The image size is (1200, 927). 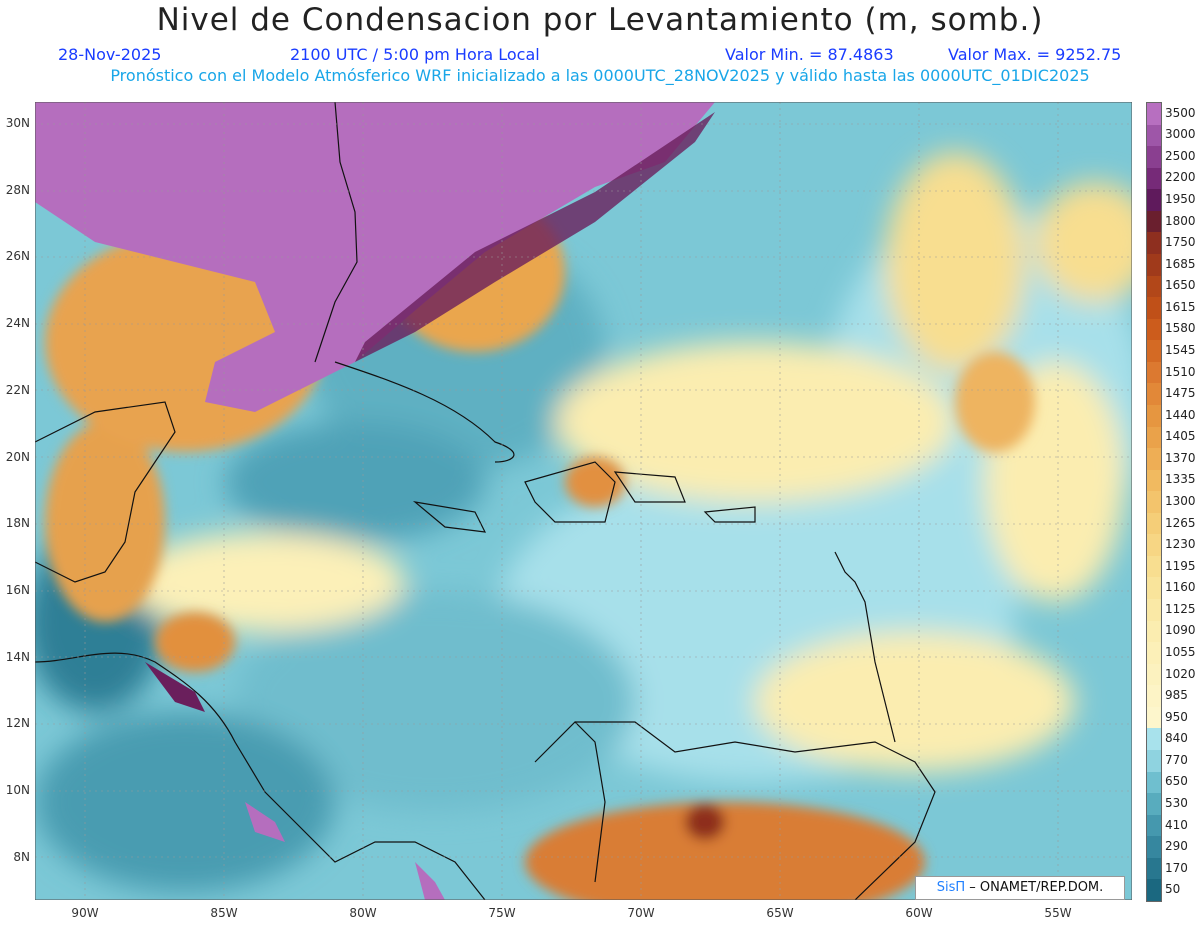 What do you see at coordinates (1180, 522) in the screenshot?
I see `colorbar-label: 1265` at bounding box center [1180, 522].